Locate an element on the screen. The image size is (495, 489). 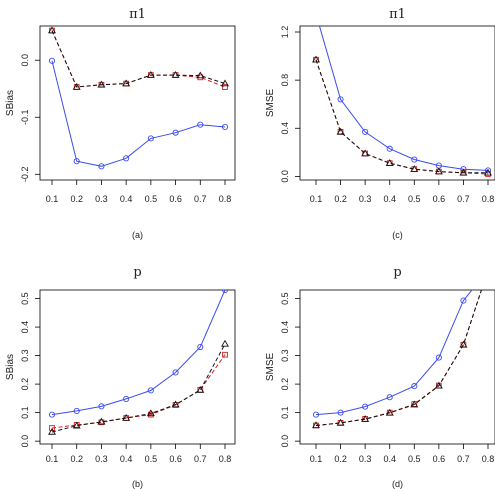
panel-label: (c) is located at coordinates (397, 235).